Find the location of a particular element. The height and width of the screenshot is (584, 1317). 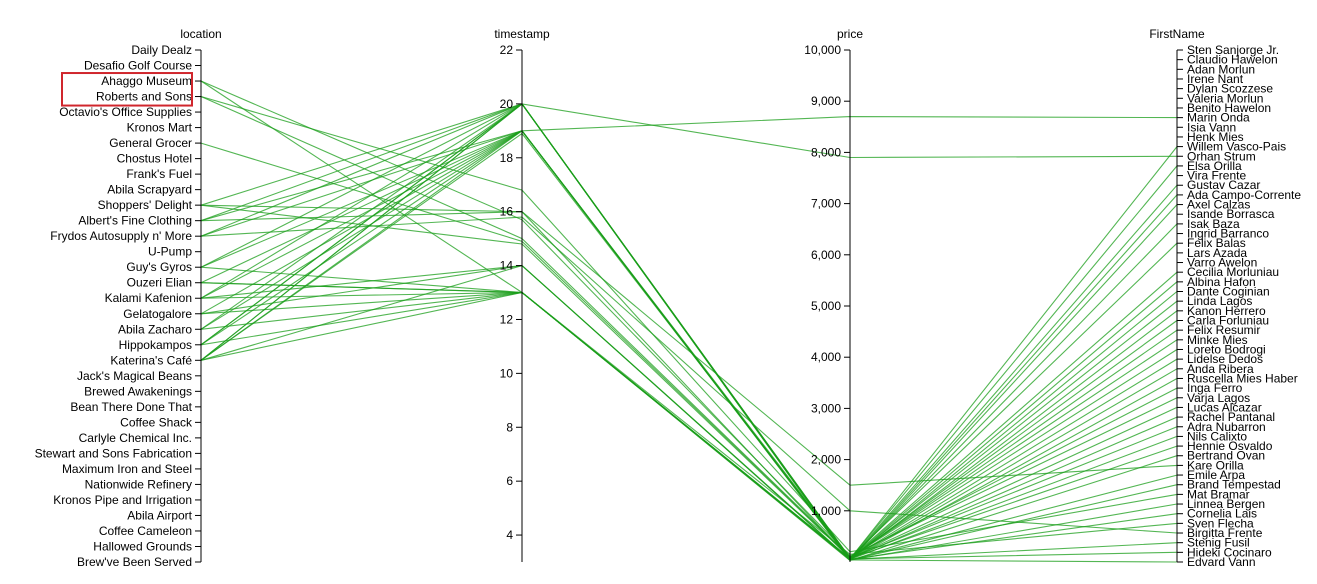

tick-label-carlyle-chemical-inc: Carlyle Chemical Inc. is located at coordinates (135, 438).